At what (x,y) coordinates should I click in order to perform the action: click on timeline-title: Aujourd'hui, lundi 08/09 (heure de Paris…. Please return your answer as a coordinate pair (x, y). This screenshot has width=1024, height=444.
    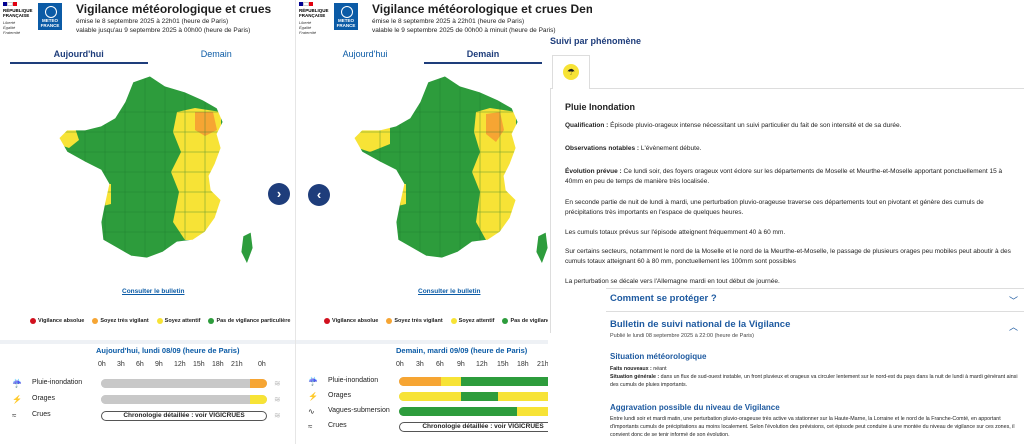
    Looking at the image, I should click on (168, 350).